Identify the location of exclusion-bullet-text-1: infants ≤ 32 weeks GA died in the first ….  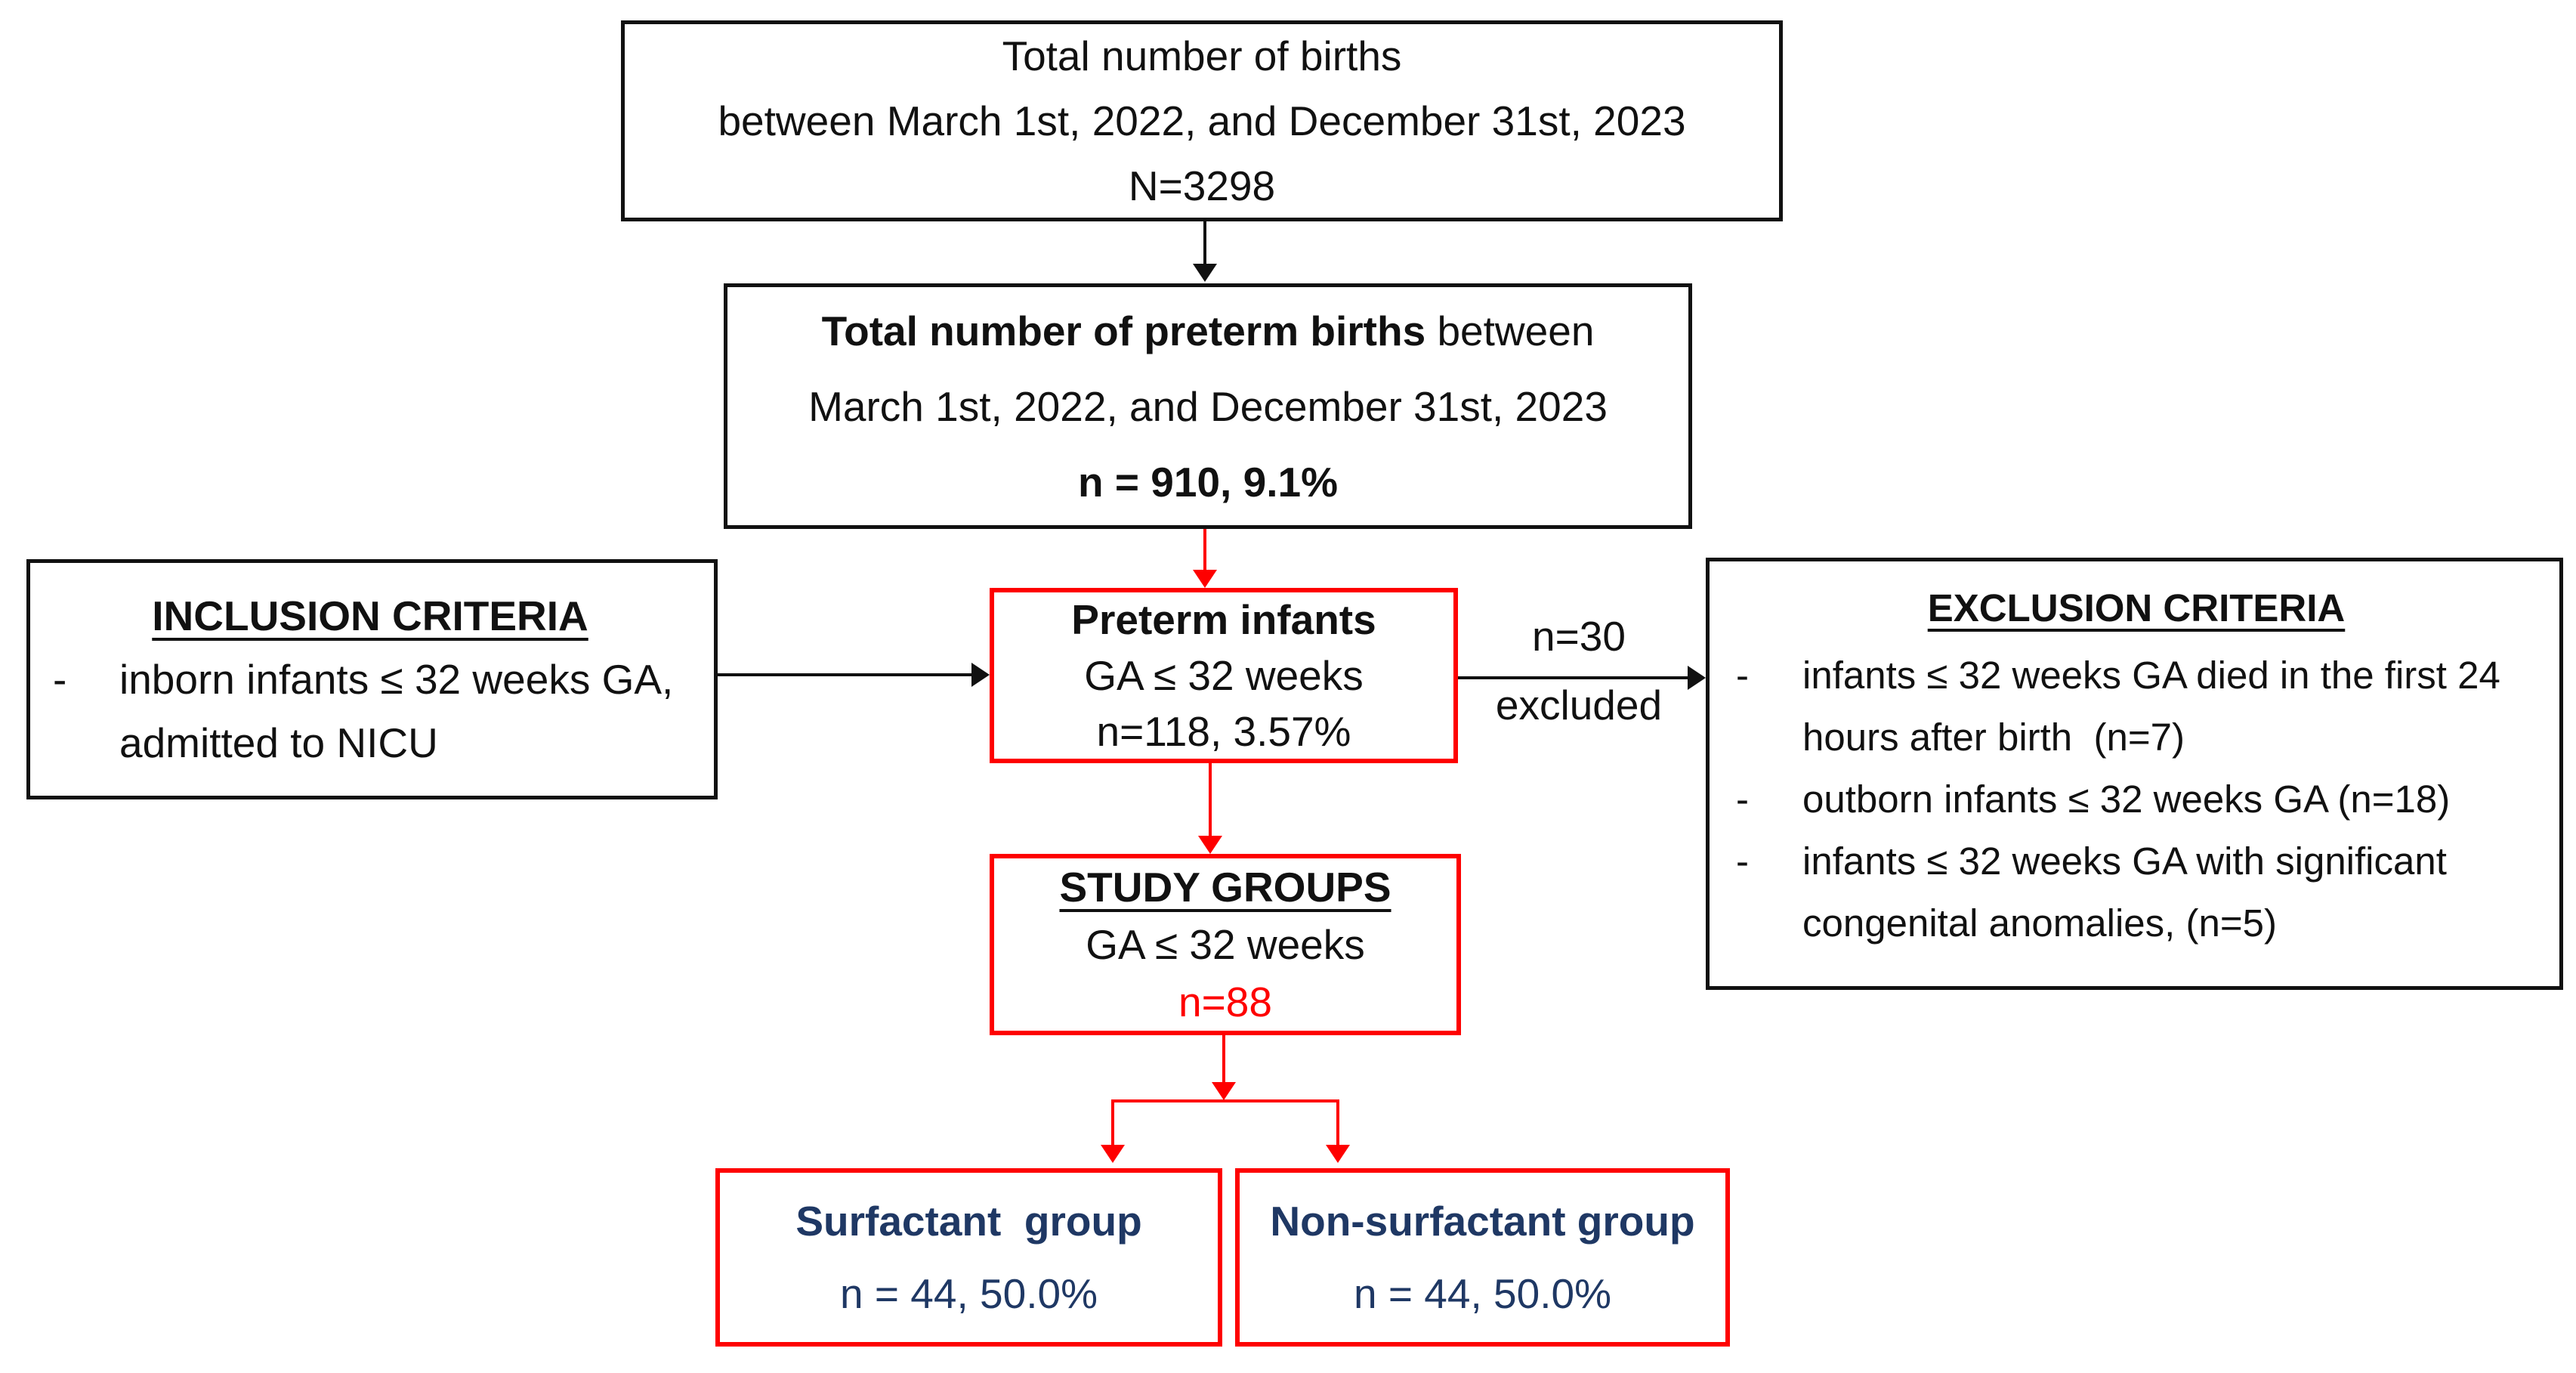
(2156, 706).